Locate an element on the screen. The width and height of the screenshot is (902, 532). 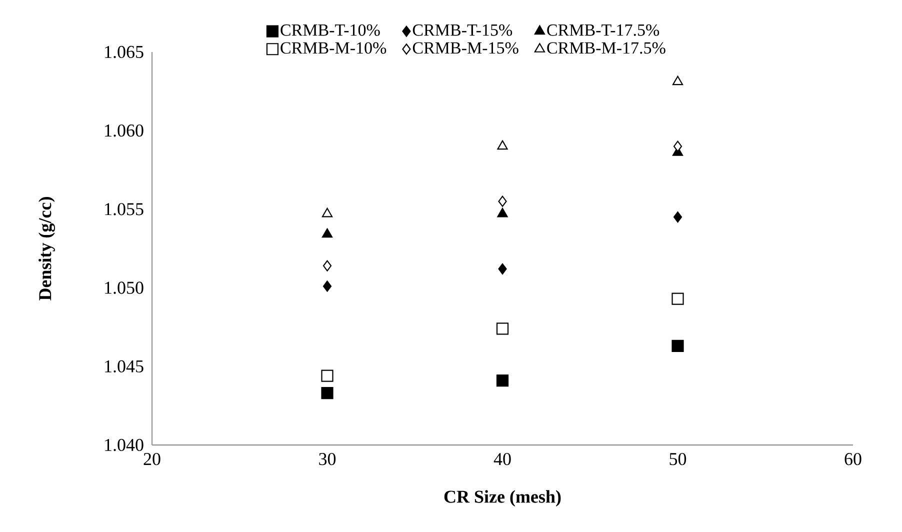
y-tick-label: 1.040 is located at coordinates (124, 445).